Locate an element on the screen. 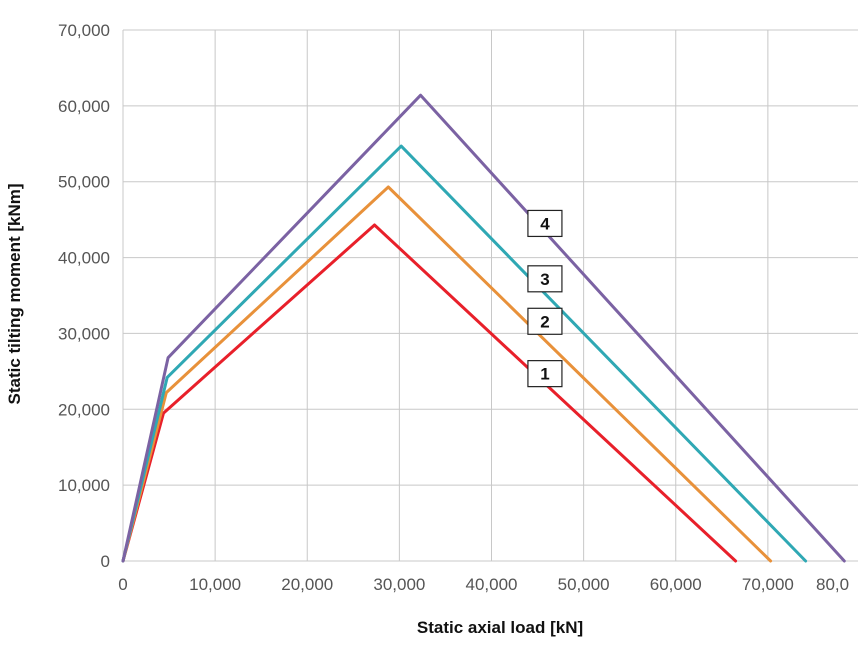 This screenshot has width=858, height=654. series-badge-label: 2 is located at coordinates (544, 321).